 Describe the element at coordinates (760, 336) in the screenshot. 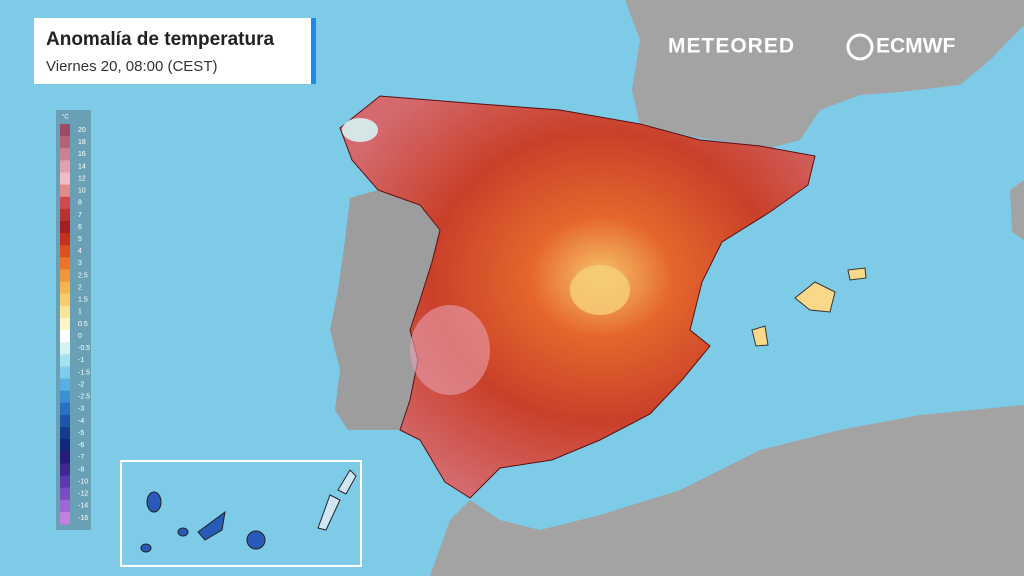

I see `ibiza` at that location.